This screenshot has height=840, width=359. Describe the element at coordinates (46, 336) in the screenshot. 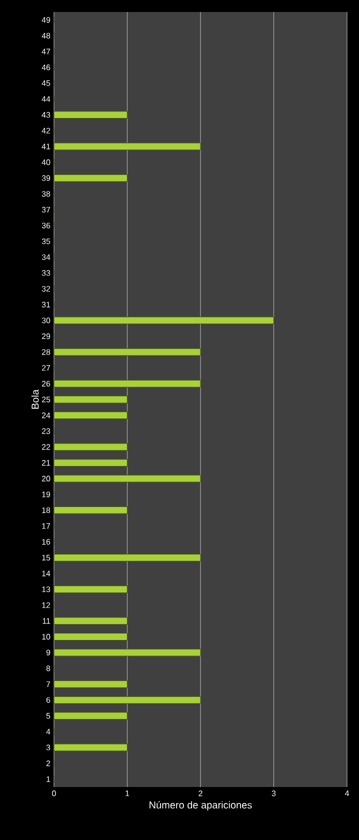

I see `y-tick-label: 29` at that location.